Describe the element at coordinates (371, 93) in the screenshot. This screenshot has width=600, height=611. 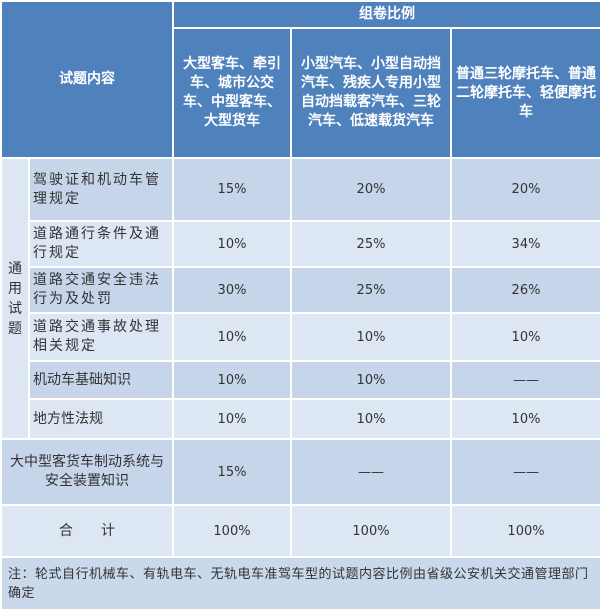
I see `header-col-2: 小型汽车、小型自动挡汽车、残疾人专用小型自动挡载客汽车、三轮汽车、低速载货汽车` at that location.